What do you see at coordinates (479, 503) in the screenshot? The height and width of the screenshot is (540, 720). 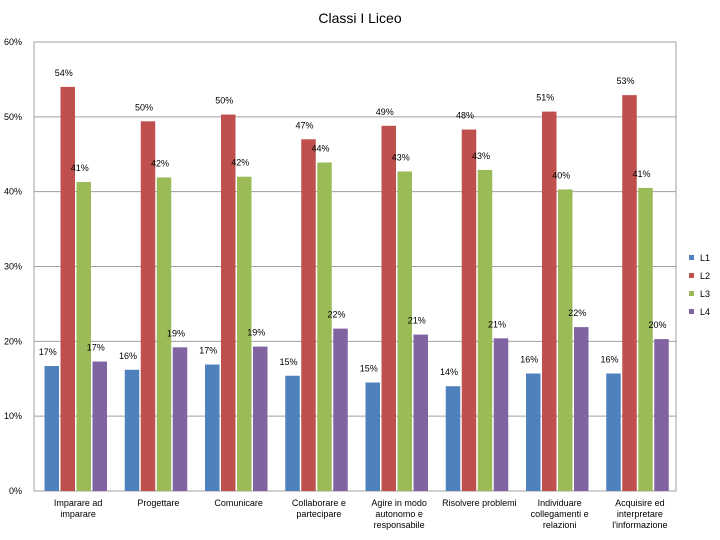 I see `category-label: Risolvere problemi` at bounding box center [479, 503].